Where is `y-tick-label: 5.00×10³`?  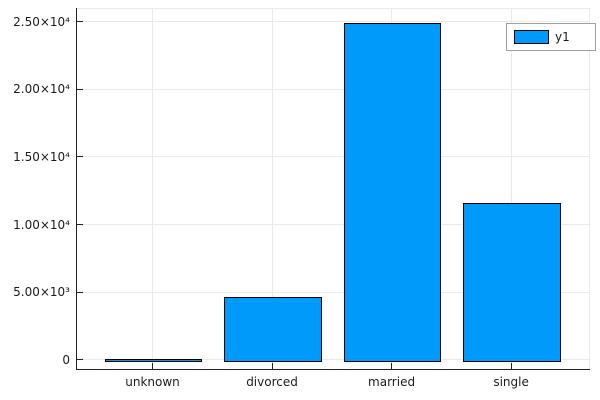 y-tick-label: 5.00×10³ is located at coordinates (41, 292).